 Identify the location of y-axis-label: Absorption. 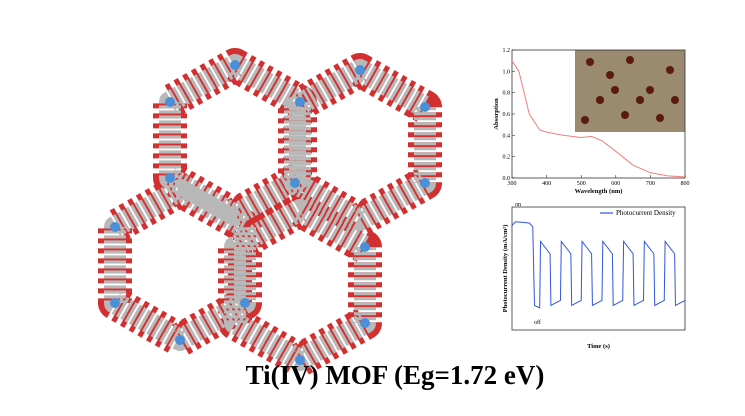
(496, 114).